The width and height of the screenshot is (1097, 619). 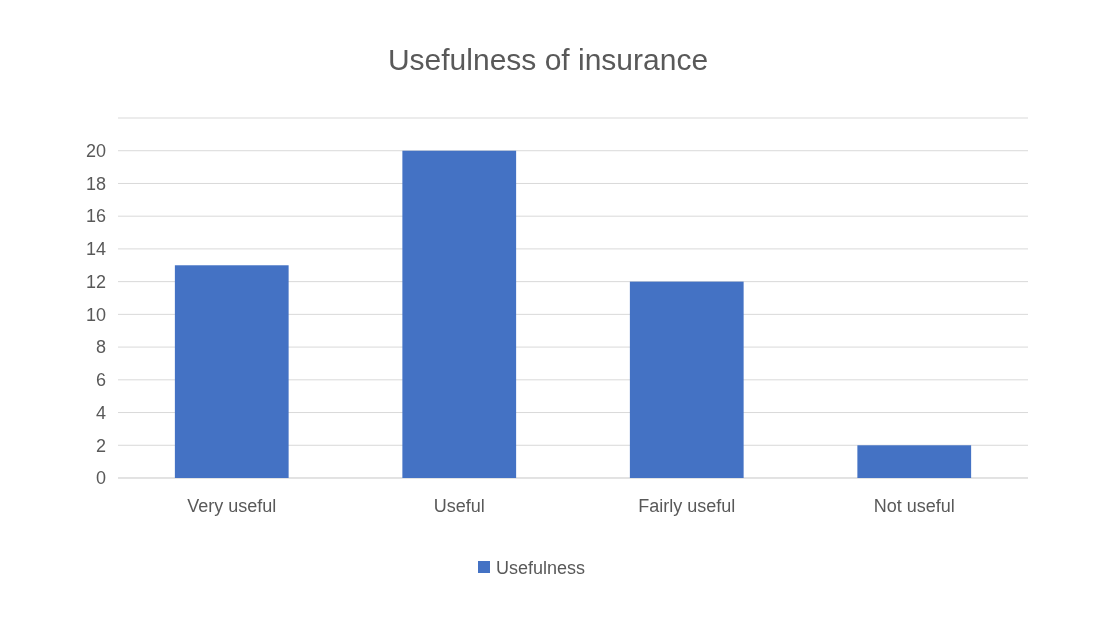 I want to click on legend-label: Usefulness, so click(x=541, y=568).